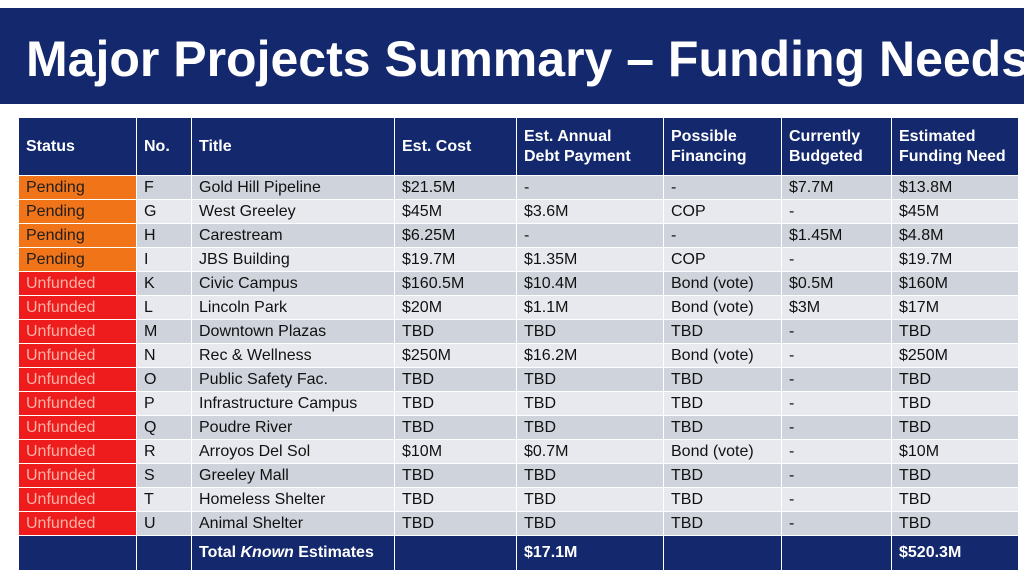 Image resolution: width=1024 pixels, height=577 pixels. What do you see at coordinates (955, 211) in the screenshot?
I see `funding-need: $45M` at bounding box center [955, 211].